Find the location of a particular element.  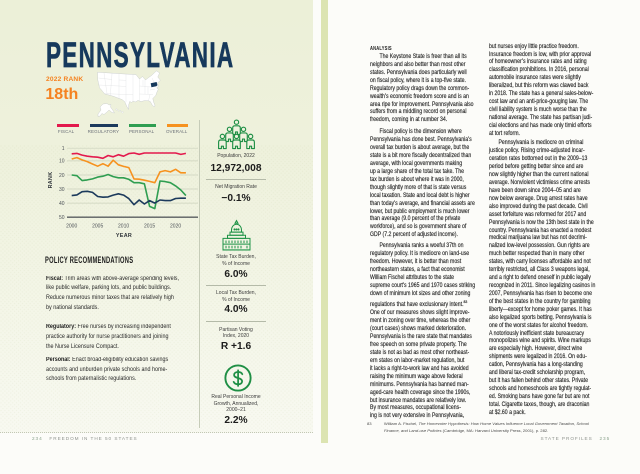

svg-text: 40 is located at coordinates (62, 204).